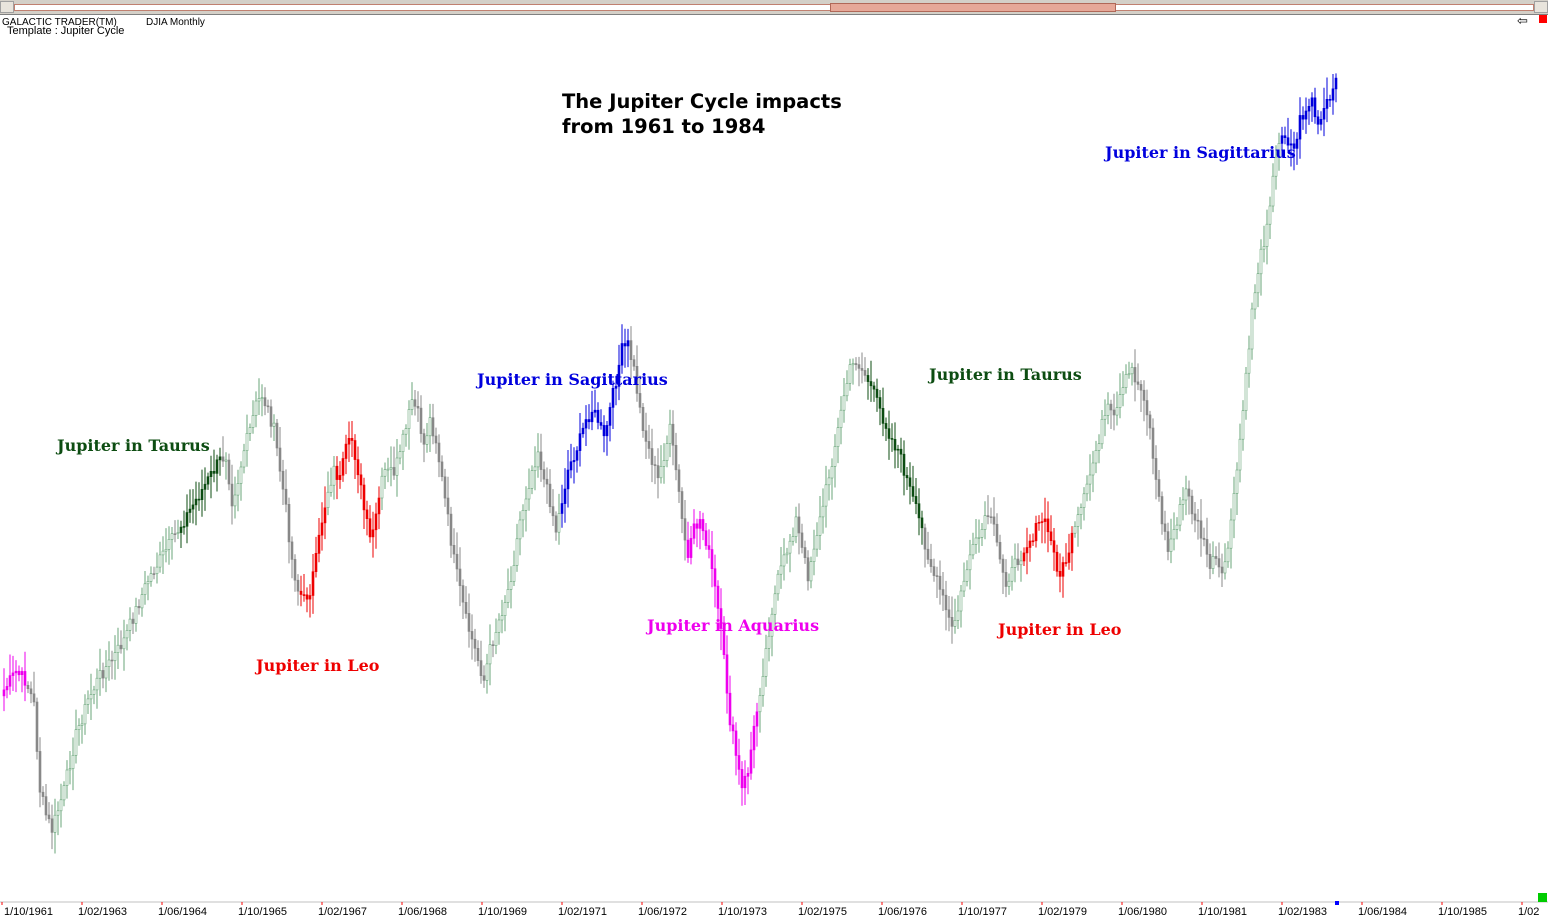 The width and height of the screenshot is (1548, 919). What do you see at coordinates (59, 22) in the screenshot?
I see `app-name: GALACTIC TRADER(TM)` at bounding box center [59, 22].